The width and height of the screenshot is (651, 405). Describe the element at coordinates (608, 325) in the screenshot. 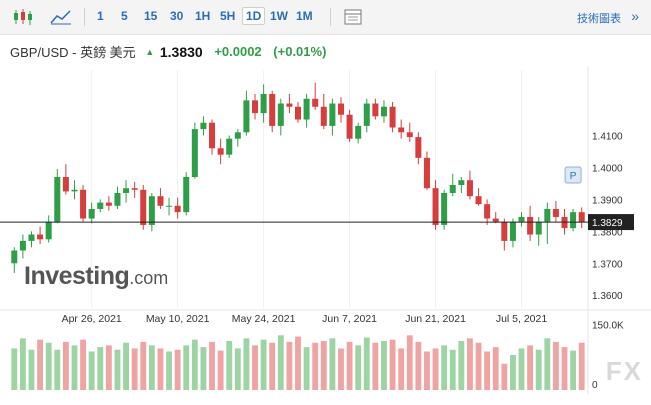

I see `volume-axis-label: 150.0K` at that location.